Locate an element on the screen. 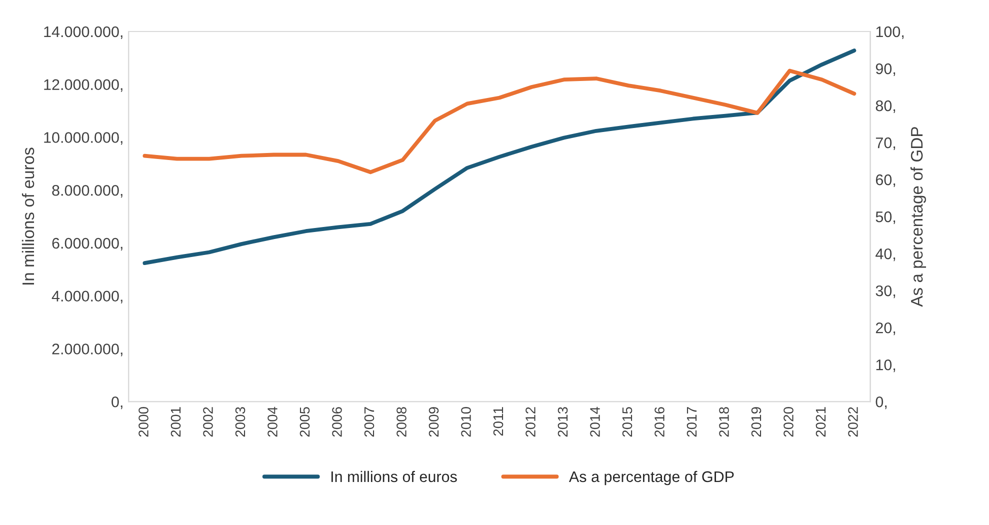  x-tick-label: 2012 is located at coordinates (531, 422).